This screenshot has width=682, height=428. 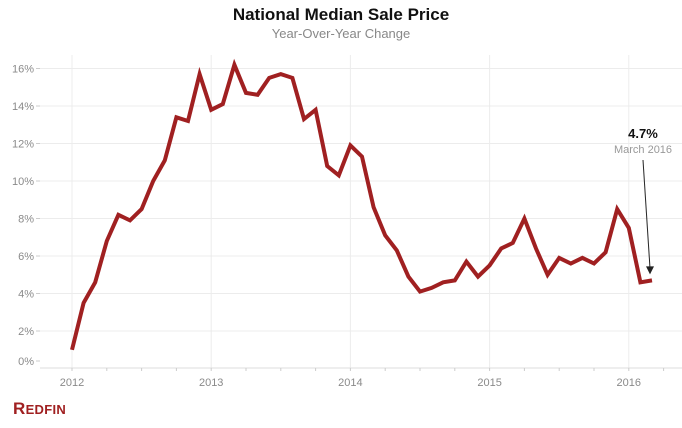 What do you see at coordinates (211, 383) in the screenshot?
I see `x-tick-label: 2013` at bounding box center [211, 383].